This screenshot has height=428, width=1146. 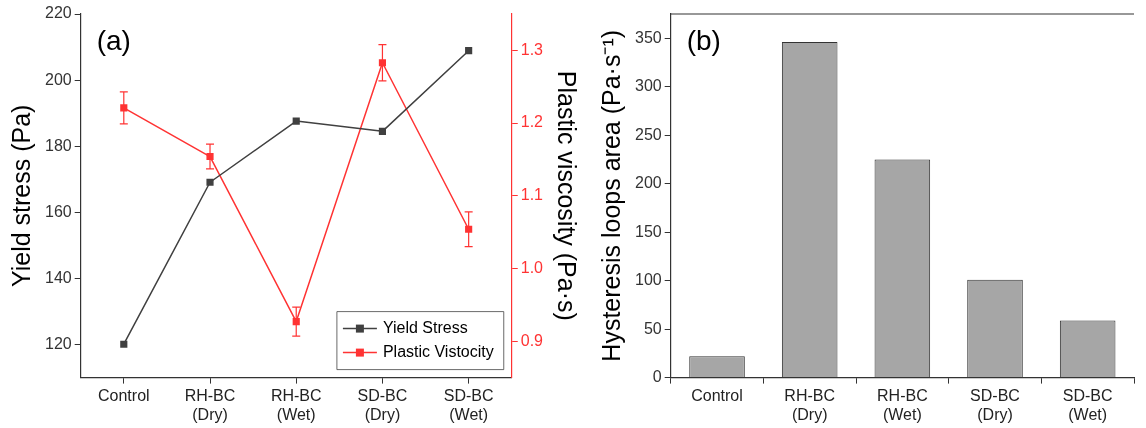 What do you see at coordinates (532, 340) in the screenshot?
I see `y2-tick-label: 0.9` at bounding box center [532, 340].